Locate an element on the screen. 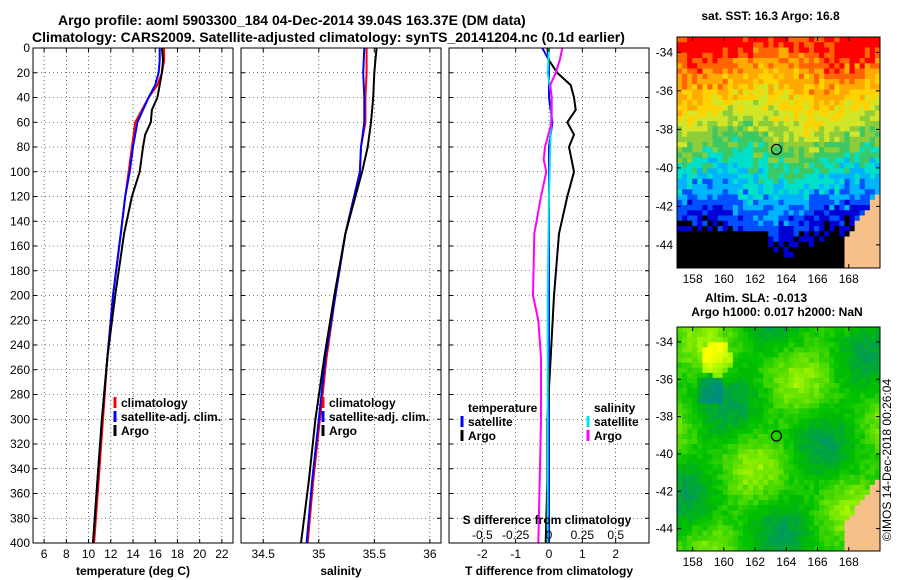  secondary-tick-label: -0.5 is located at coordinates (482, 535).